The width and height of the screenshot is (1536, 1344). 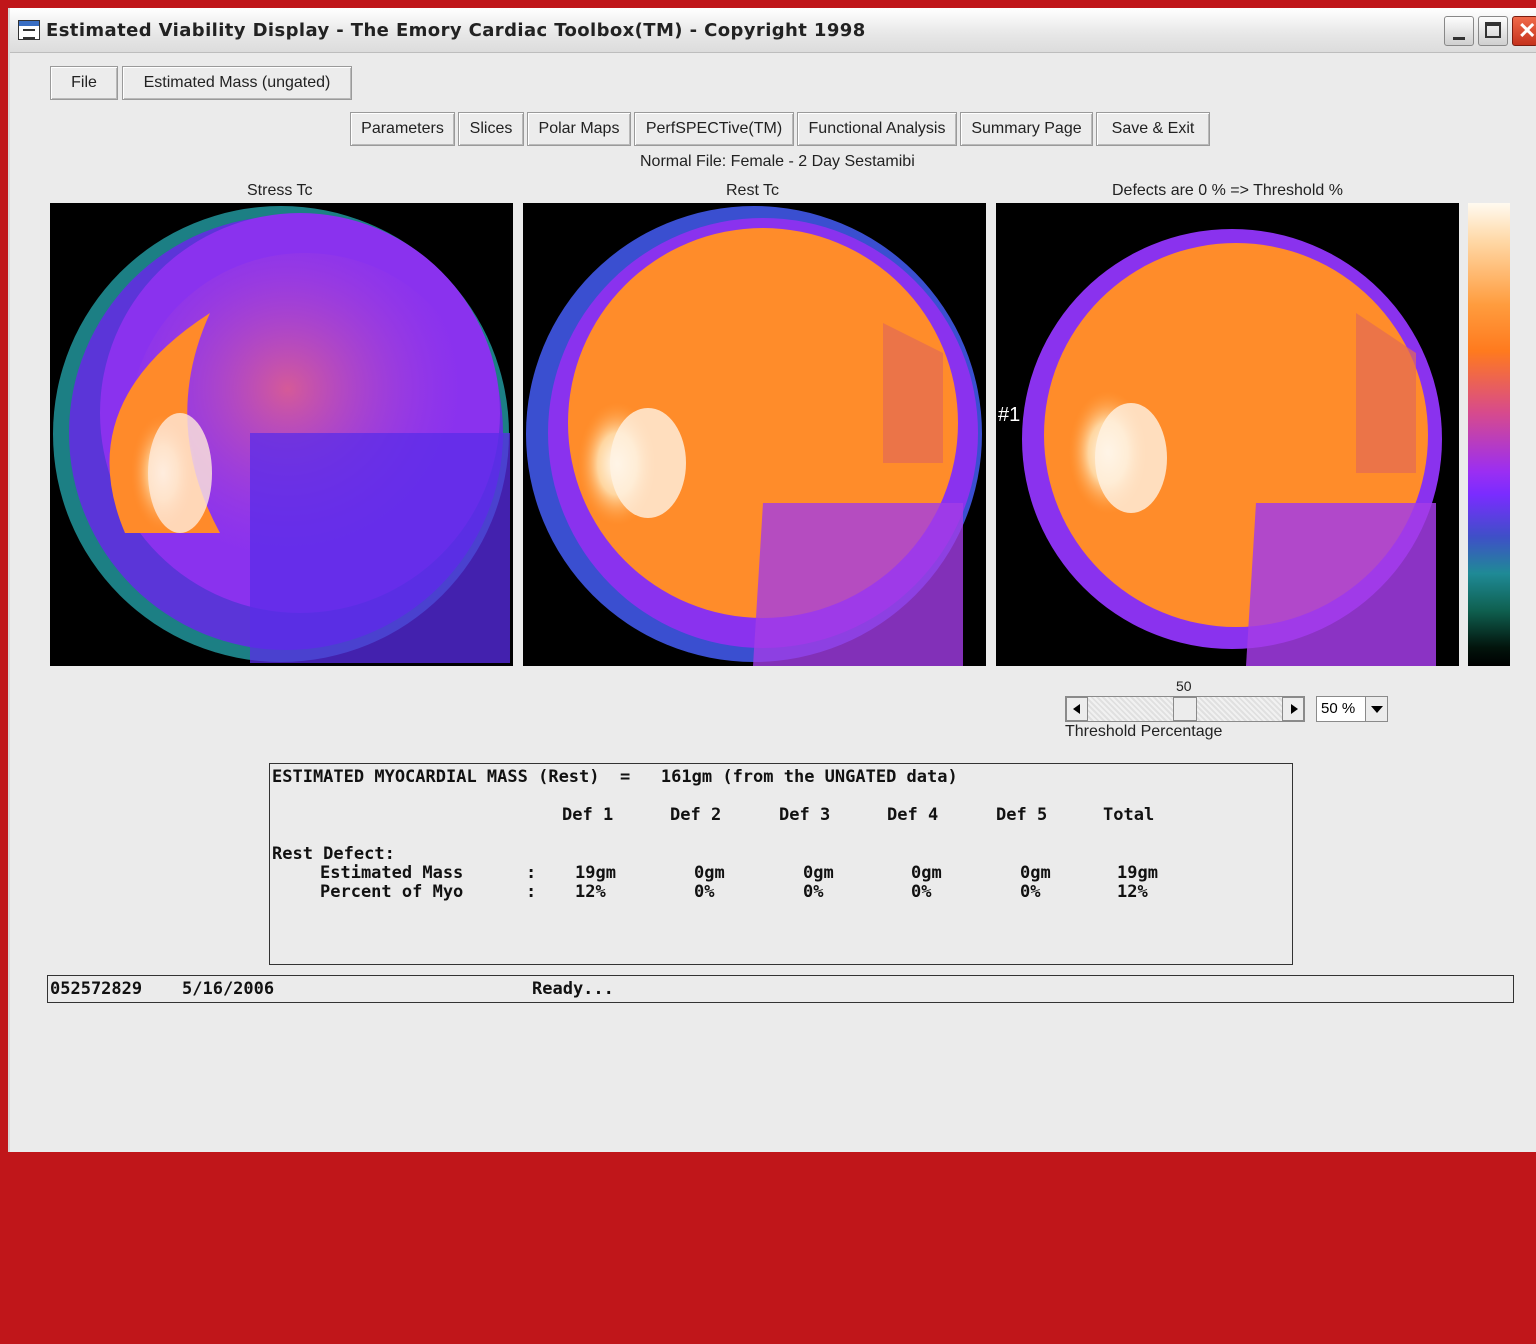 I want to click on status-patient-id: 052572829, so click(x=96, y=989).